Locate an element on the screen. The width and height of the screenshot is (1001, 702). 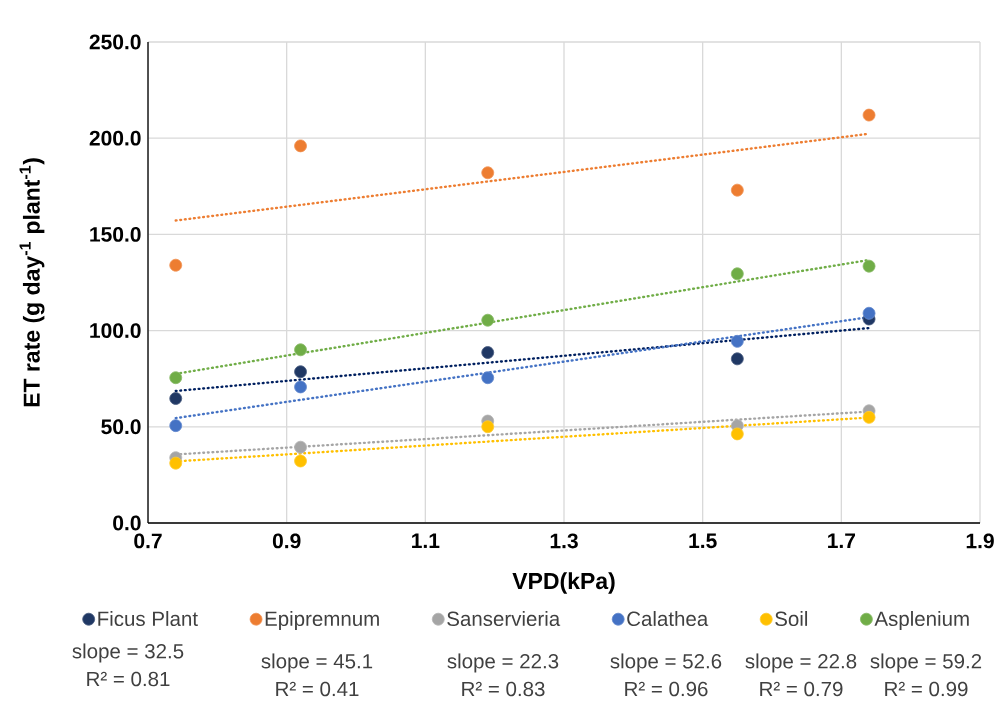
y-tick-label: 50.0 is located at coordinates (121, 427).